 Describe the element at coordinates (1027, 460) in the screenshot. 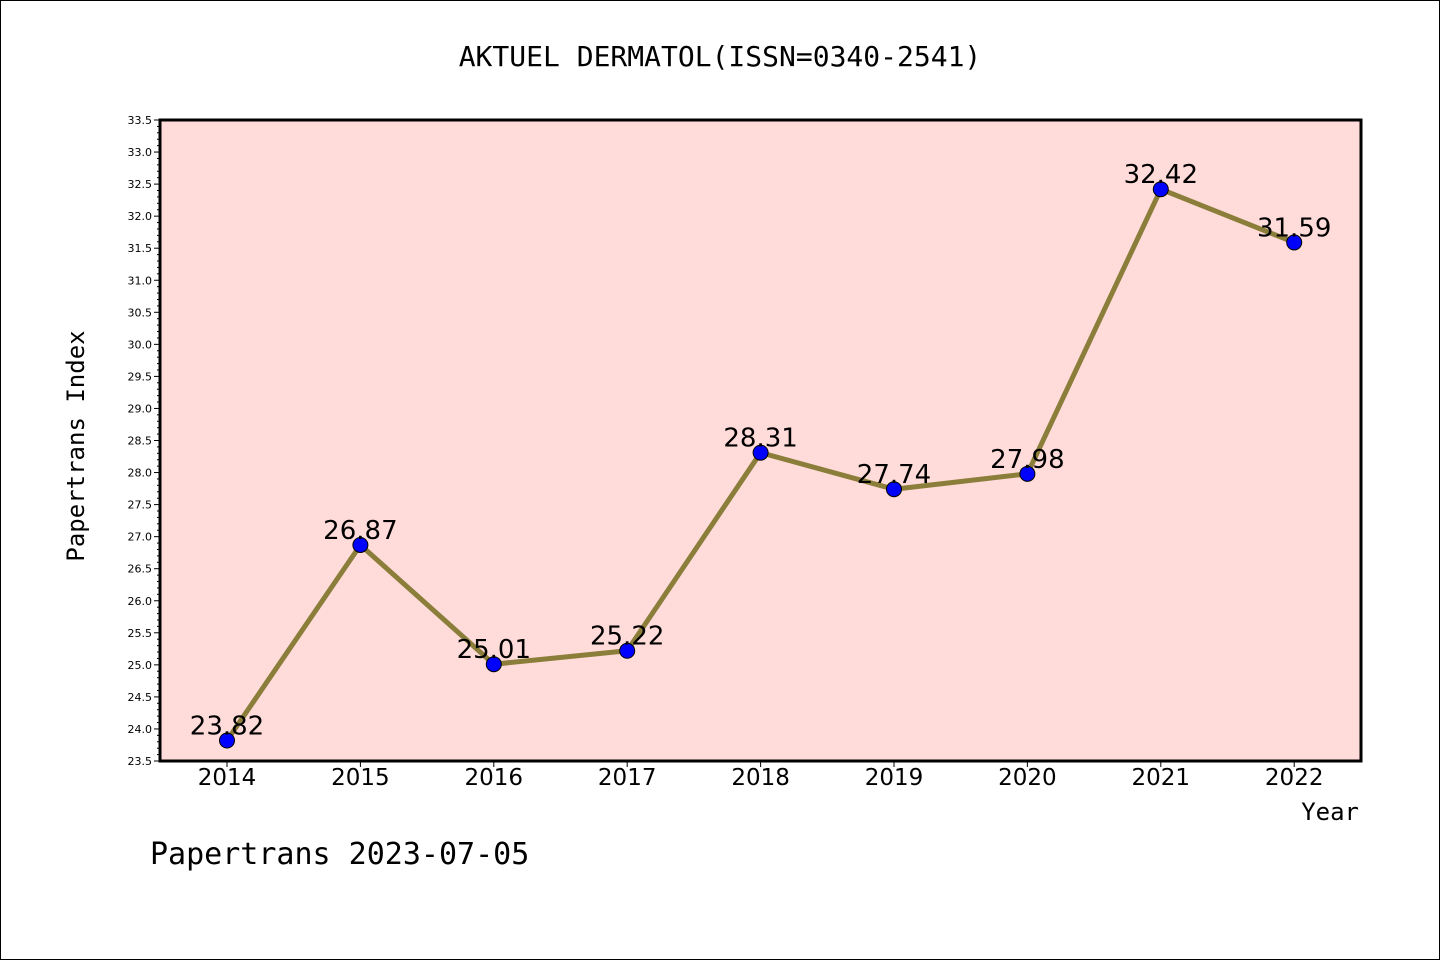

I see `data-label: 27.98` at that location.